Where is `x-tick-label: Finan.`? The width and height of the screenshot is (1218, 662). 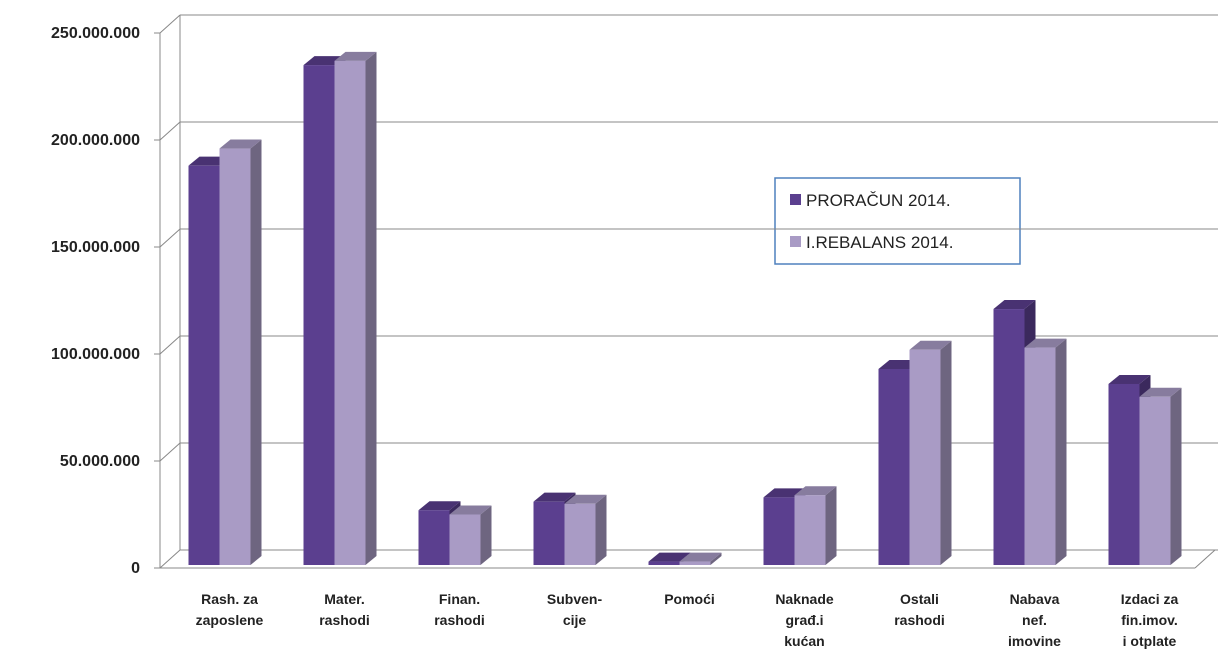
x-tick-label: Finan. is located at coordinates (459, 599).